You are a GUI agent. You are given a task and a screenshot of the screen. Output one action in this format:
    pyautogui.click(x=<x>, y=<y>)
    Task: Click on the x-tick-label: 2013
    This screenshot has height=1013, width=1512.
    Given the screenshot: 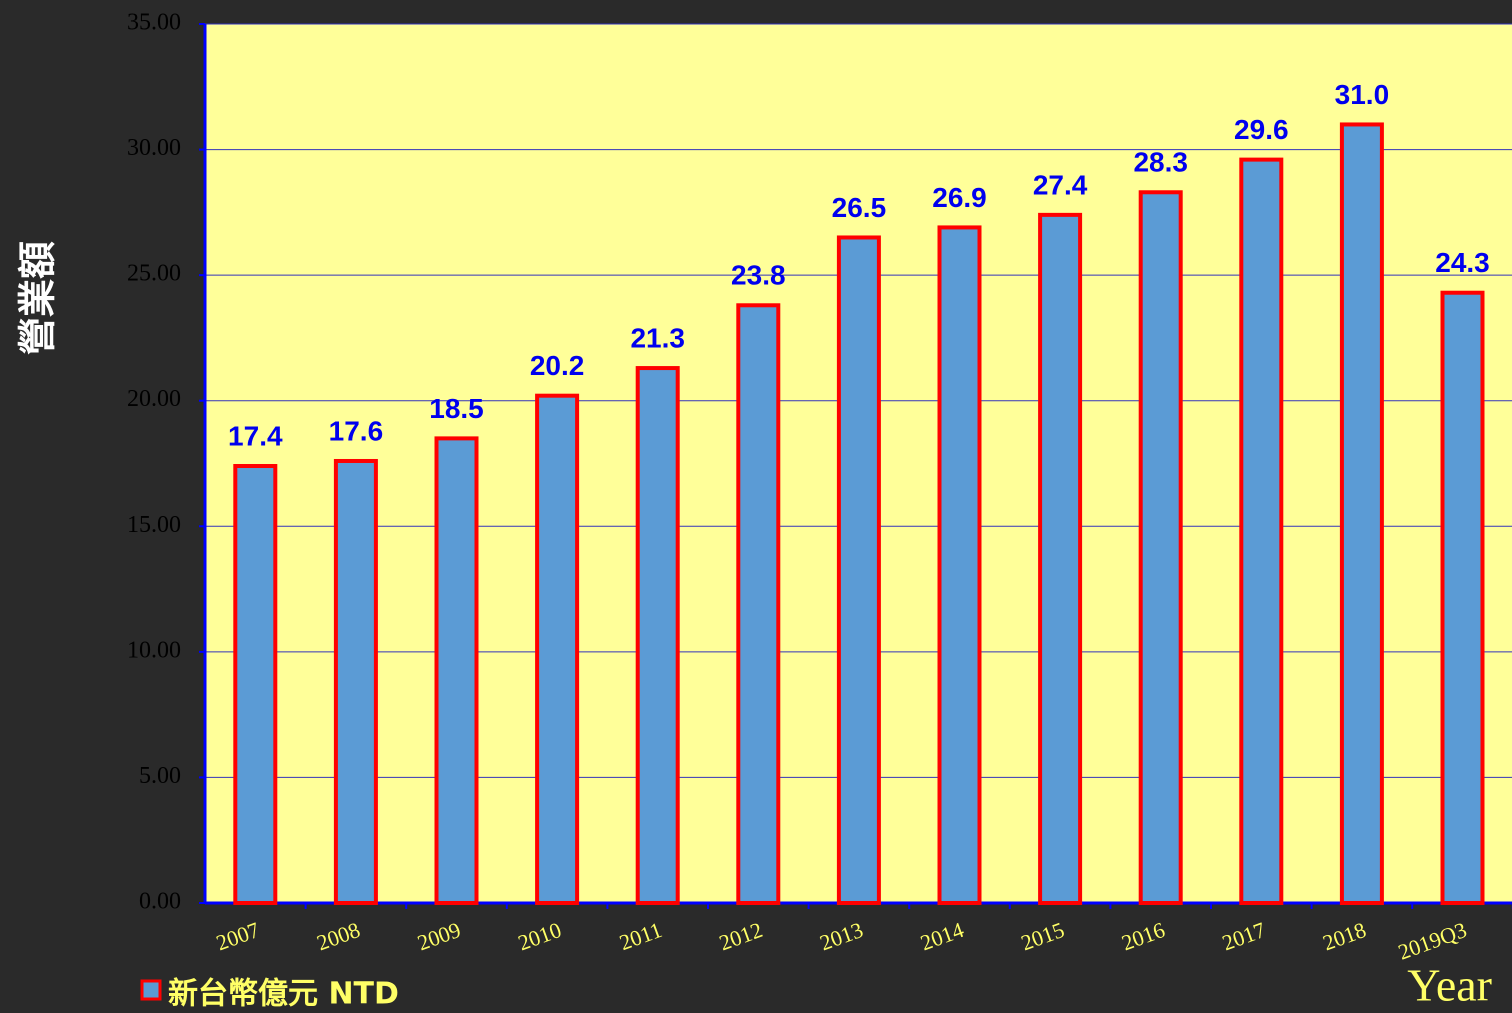 What is the action you would take?
    pyautogui.click(x=841, y=936)
    